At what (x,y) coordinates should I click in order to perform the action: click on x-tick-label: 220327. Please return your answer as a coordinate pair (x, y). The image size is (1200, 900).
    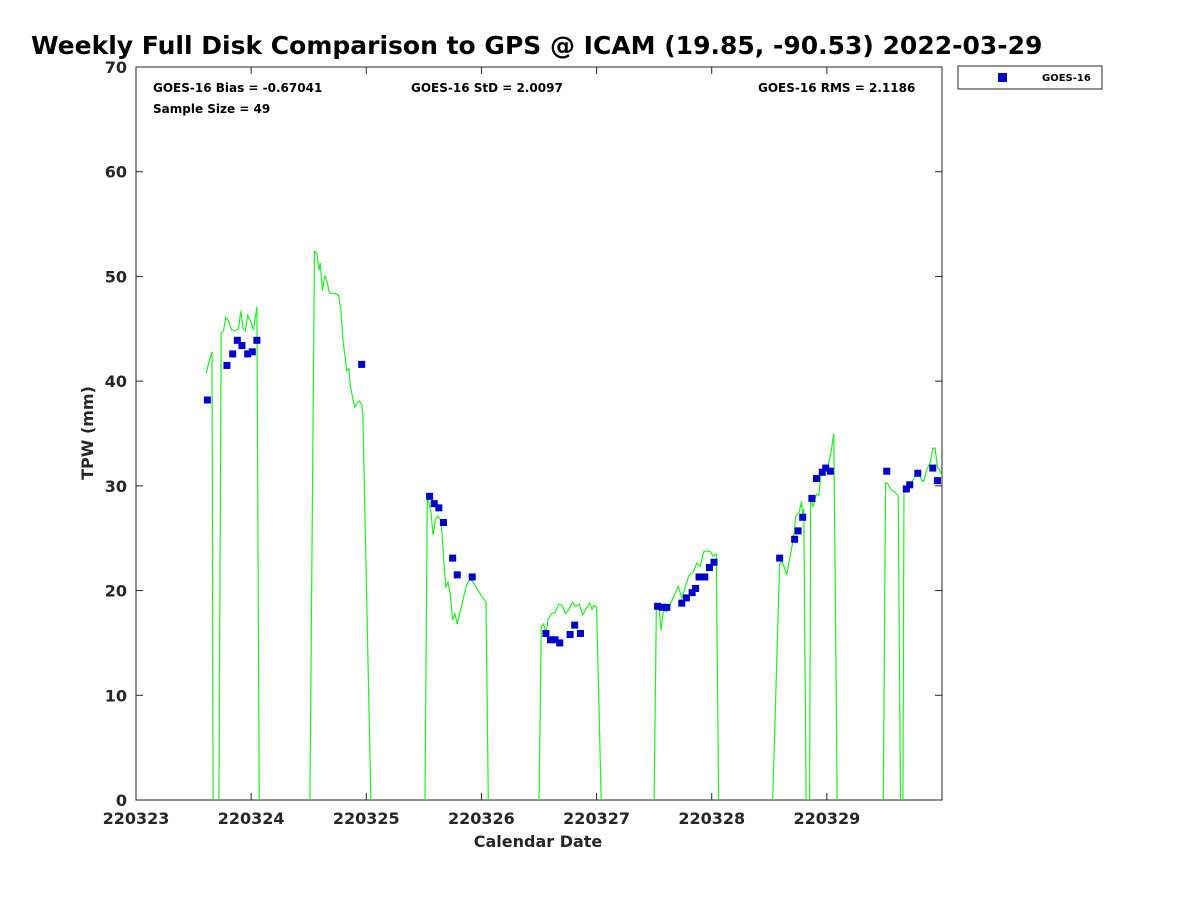
    Looking at the image, I should click on (596, 818).